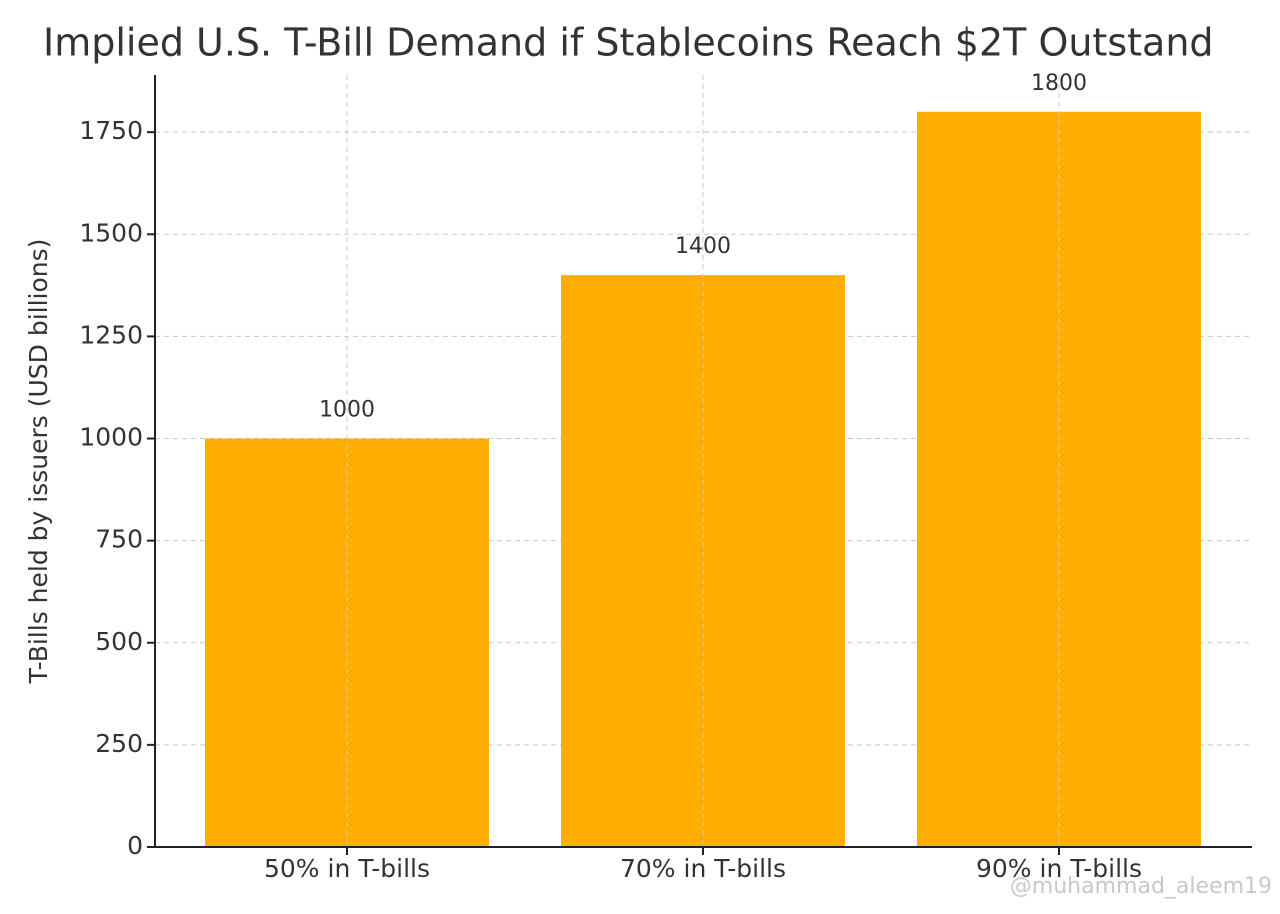 Image resolution: width=1280 pixels, height=914 pixels. Describe the element at coordinates (1059, 83) in the screenshot. I see `value-label: 1800` at that location.